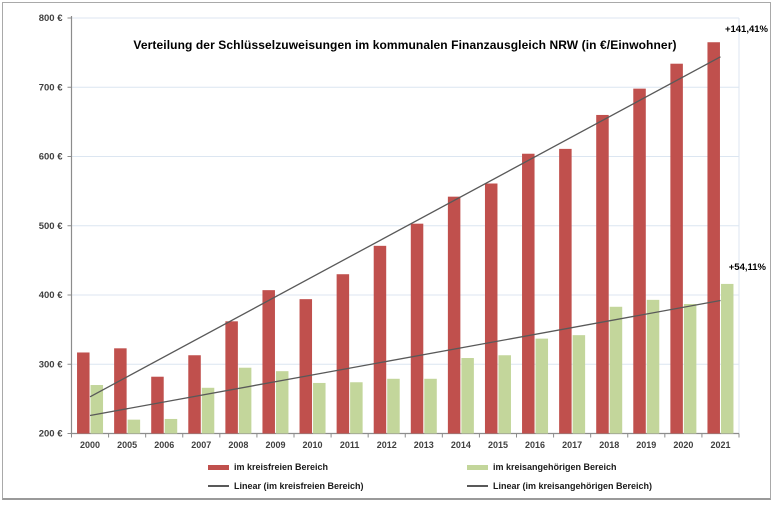  What do you see at coordinates (238, 445) in the screenshot?
I see `svg-text: 2008` at bounding box center [238, 445].